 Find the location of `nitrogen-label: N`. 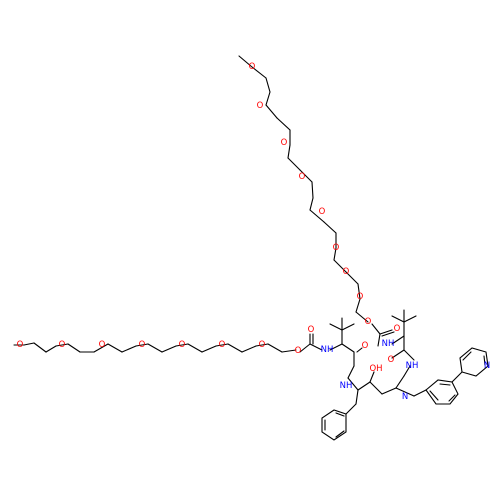

nitrogen-label: N is located at coordinates (405, 397).